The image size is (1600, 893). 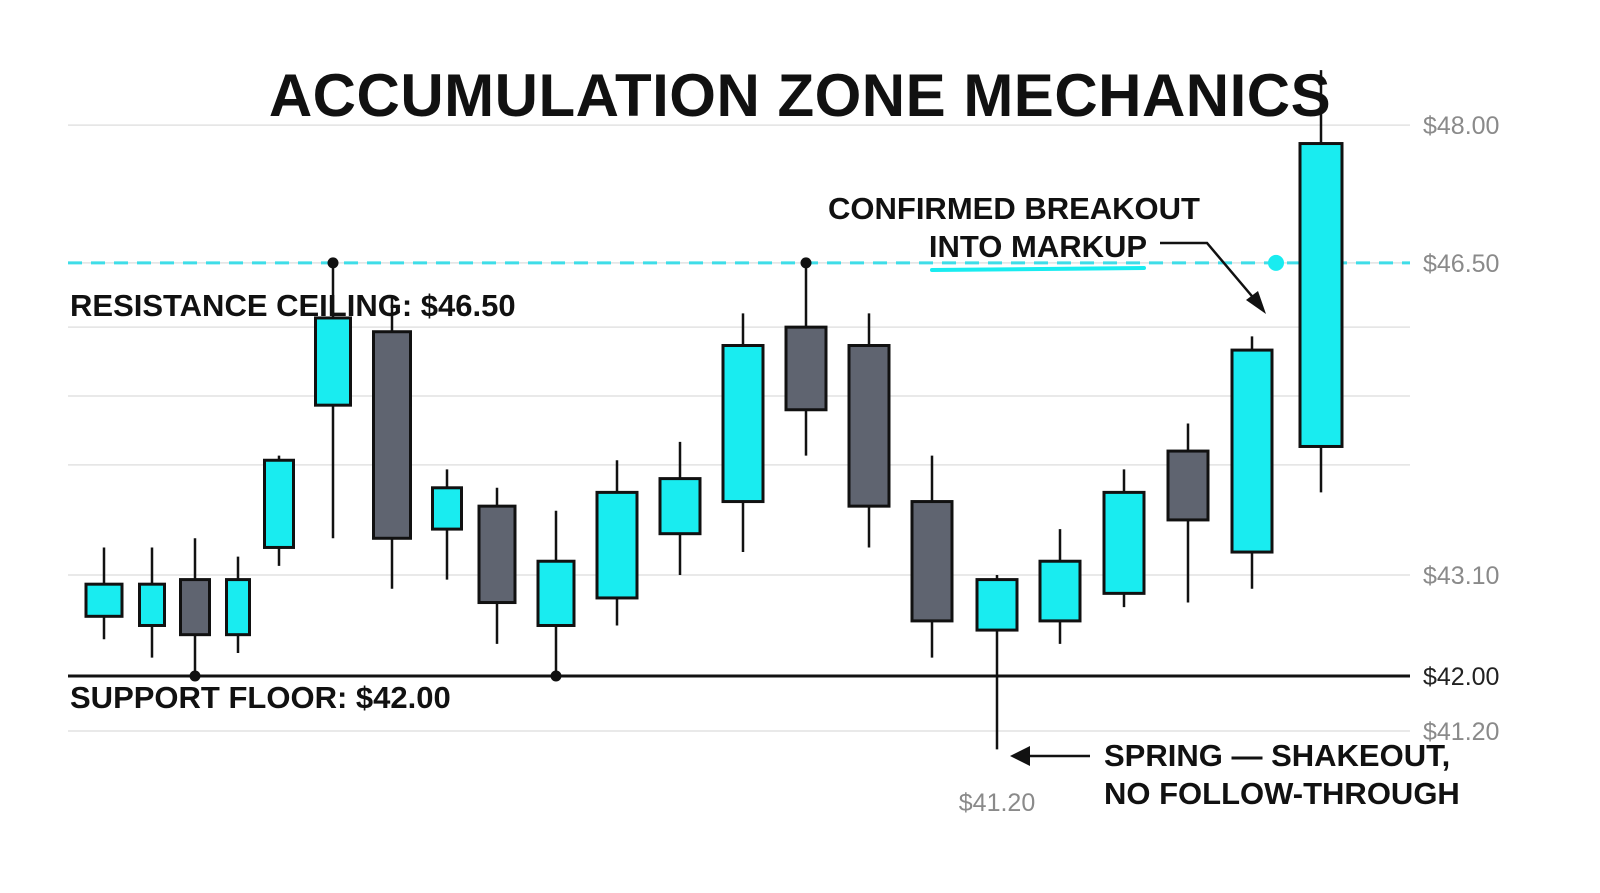 What do you see at coordinates (1277, 755) in the screenshot?
I see `spring-label-line1: SPRING — SHAKEOUT,` at bounding box center [1277, 755].